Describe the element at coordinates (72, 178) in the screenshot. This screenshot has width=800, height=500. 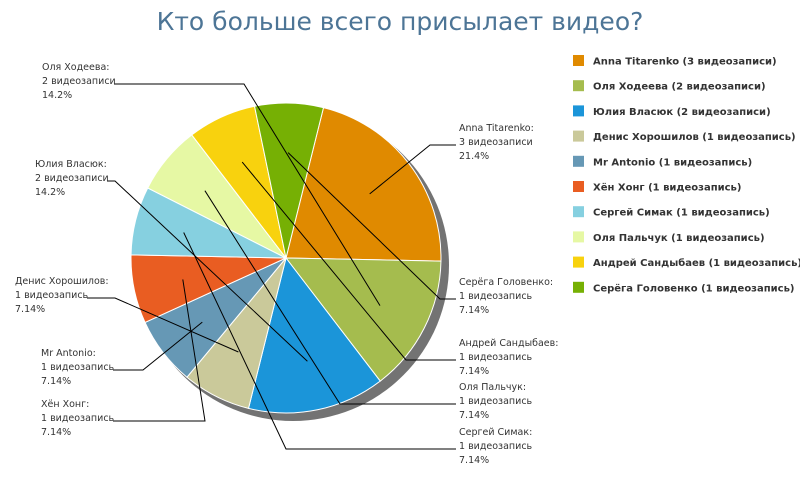
I see `slice-label: Юлия Власюк: 2 видеозаписи 14.2%` at that location.